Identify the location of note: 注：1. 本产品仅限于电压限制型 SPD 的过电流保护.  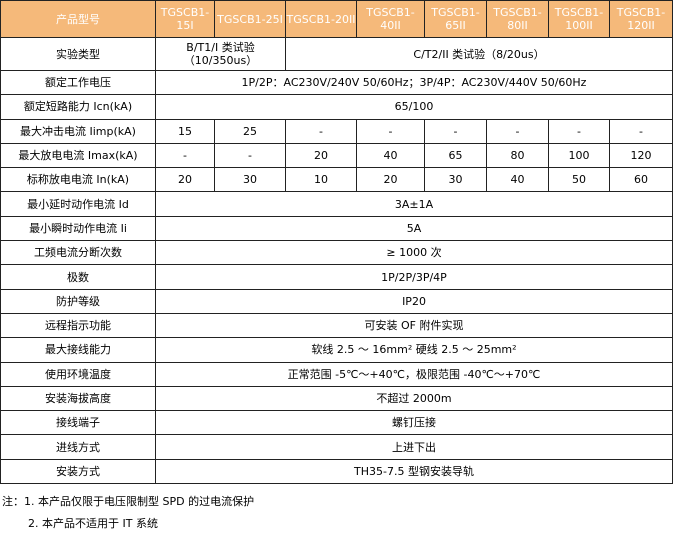
(128, 501).